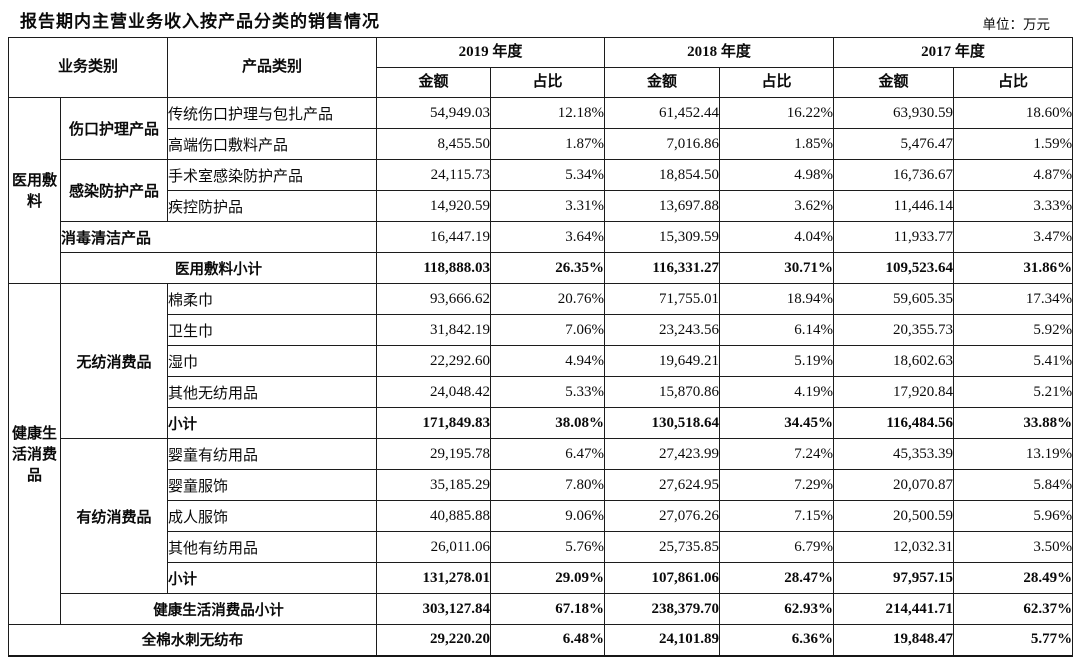 The image size is (1080, 663). I want to click on share-cell: 6.14%, so click(777, 330).